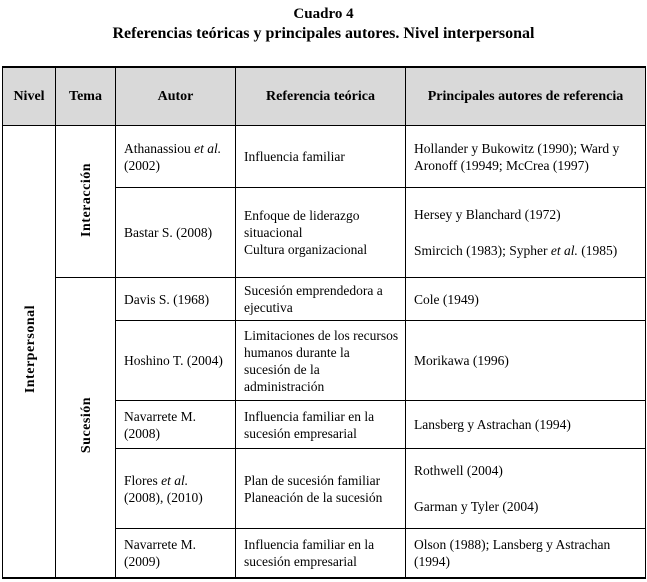 This screenshot has height=582, width=647. I want to click on text-run: Planeación de la sucesión, so click(313, 497).